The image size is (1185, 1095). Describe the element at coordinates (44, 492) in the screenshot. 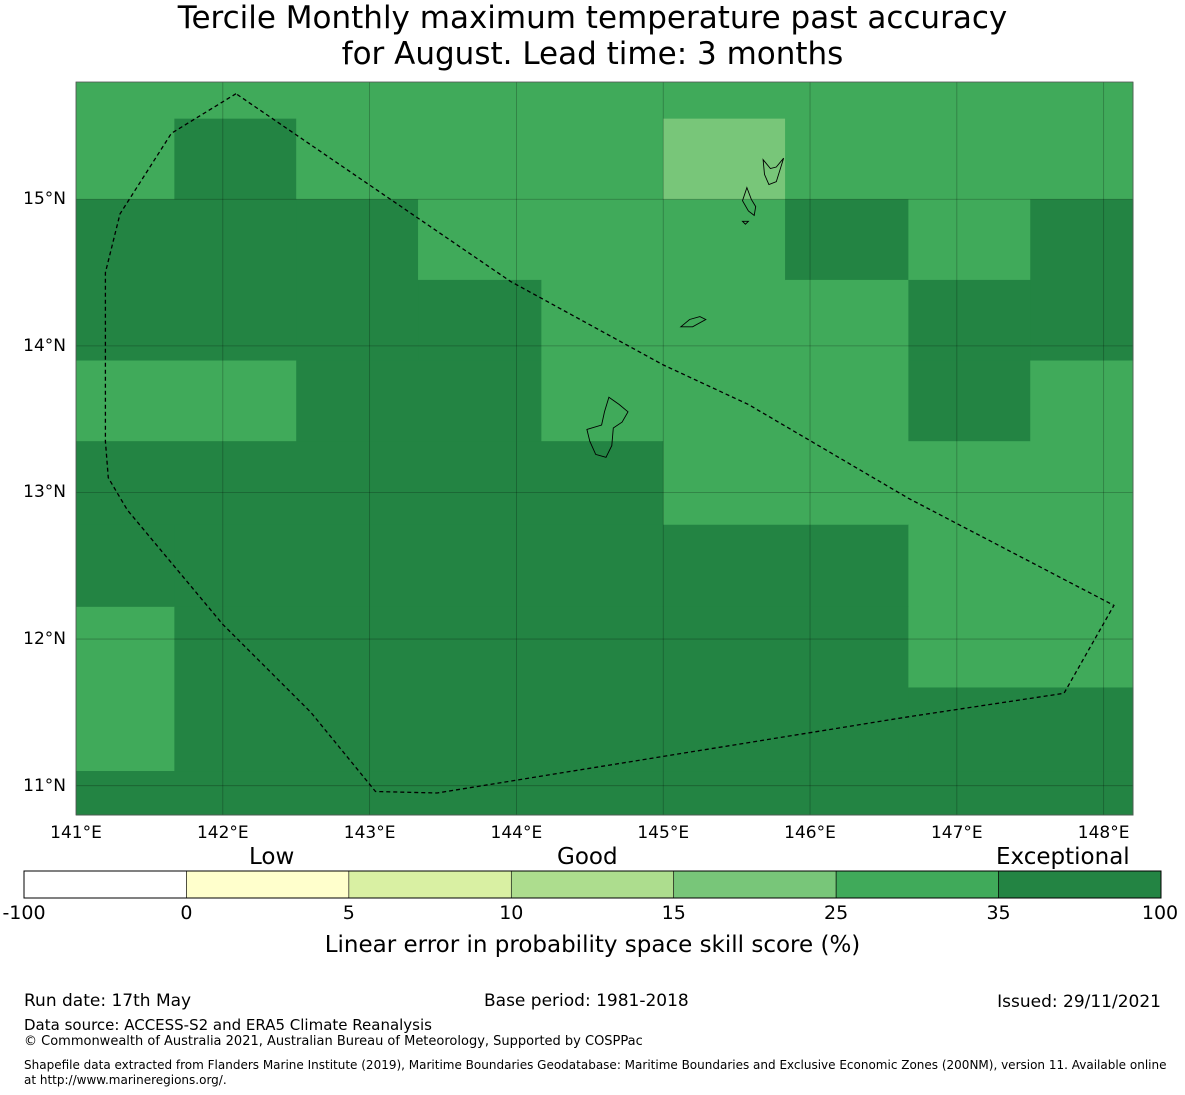

I see `lat-tick-label: 13°N` at that location.